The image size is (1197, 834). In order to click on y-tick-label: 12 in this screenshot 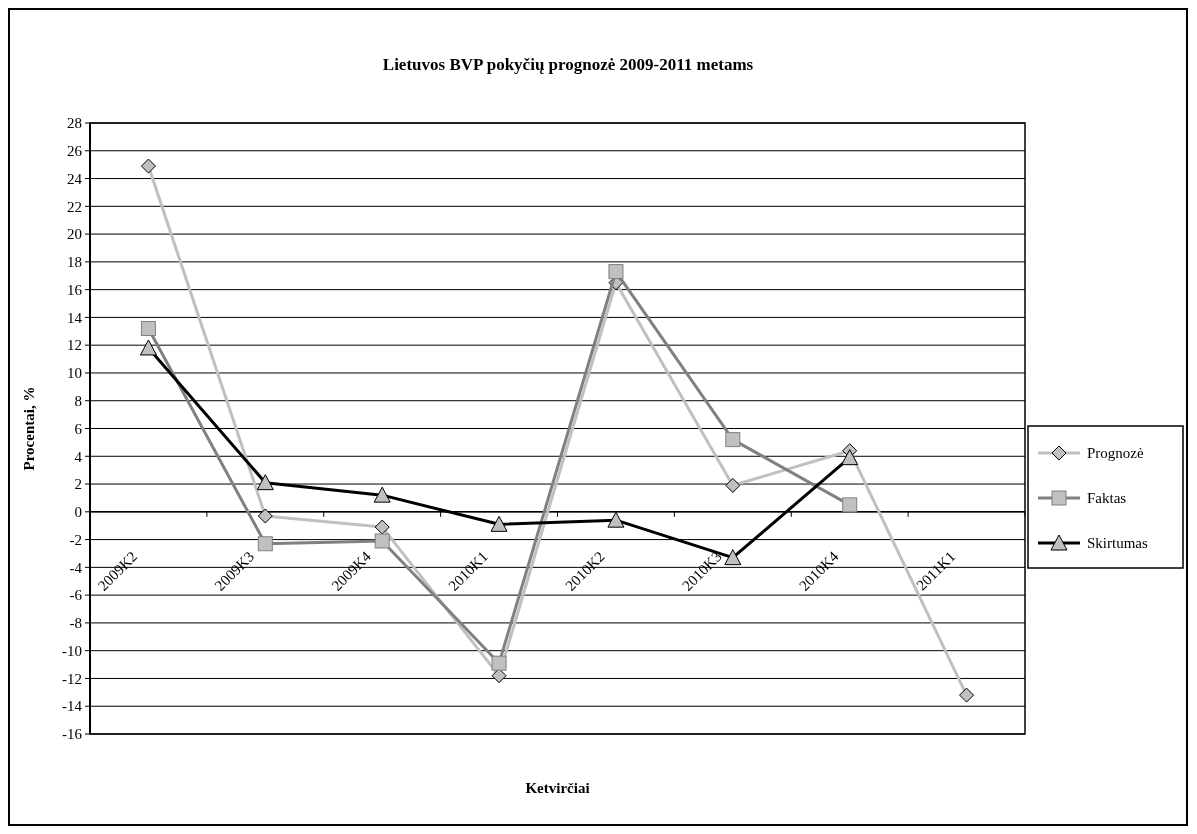, I will do `click(74, 345)`.